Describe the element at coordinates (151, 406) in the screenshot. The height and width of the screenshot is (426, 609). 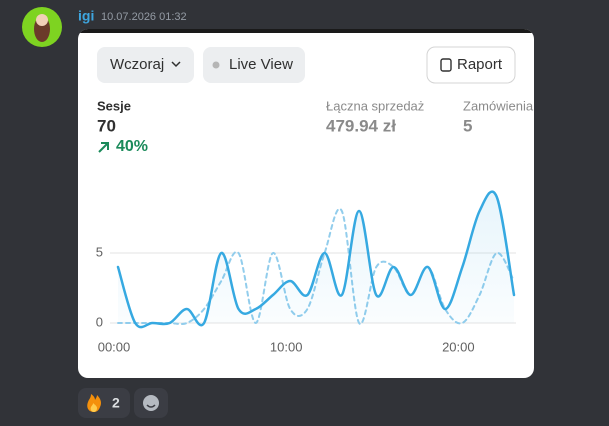
I see `smile-mouth` at that location.